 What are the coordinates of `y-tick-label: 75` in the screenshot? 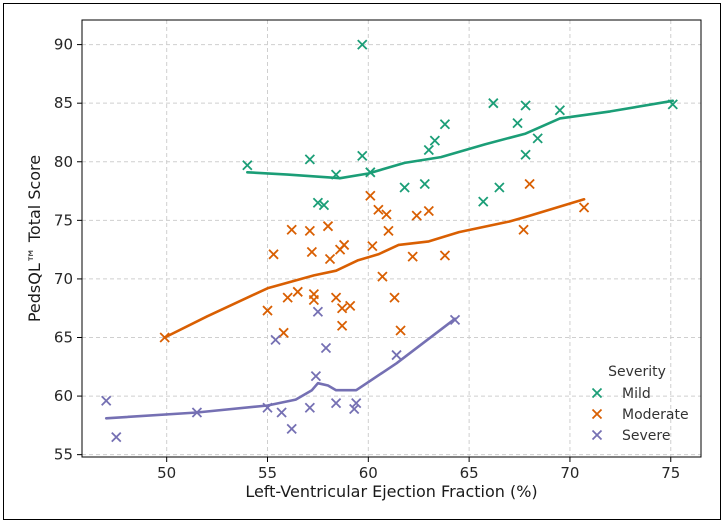 It's located at (63, 220).